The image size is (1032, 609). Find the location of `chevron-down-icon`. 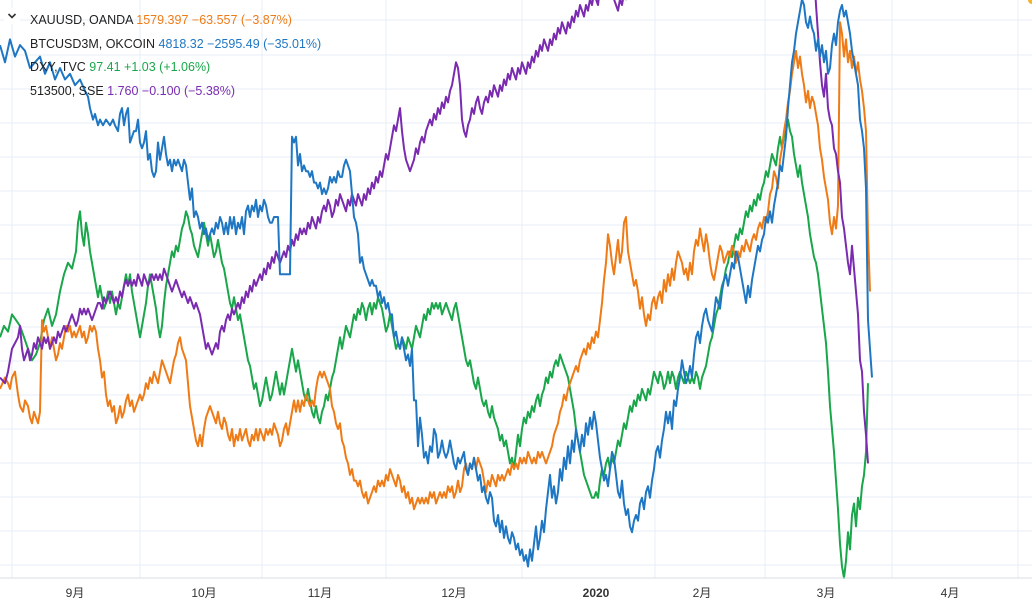

chevron-down-icon is located at coordinates (12, 16).